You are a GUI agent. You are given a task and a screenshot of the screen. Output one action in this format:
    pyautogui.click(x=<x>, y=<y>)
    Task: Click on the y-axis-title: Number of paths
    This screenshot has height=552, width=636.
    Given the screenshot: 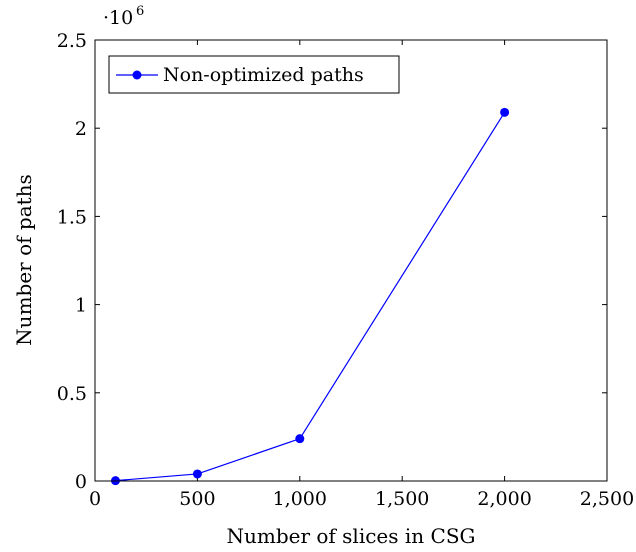 What is the action you would take?
    pyautogui.click(x=24, y=260)
    